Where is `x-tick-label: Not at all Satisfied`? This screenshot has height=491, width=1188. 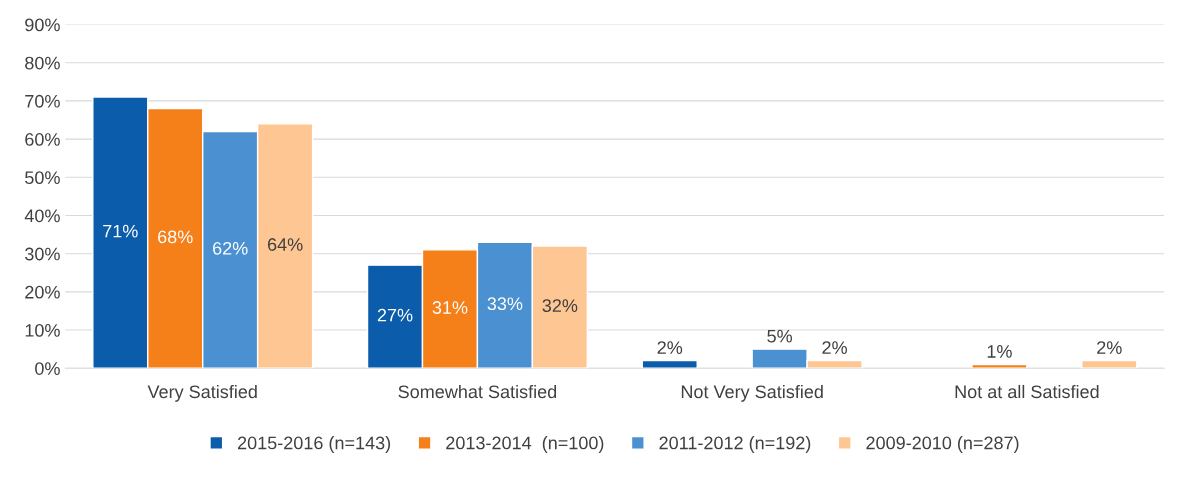 x-tick-label: Not at all Satisfied is located at coordinates (1027, 391).